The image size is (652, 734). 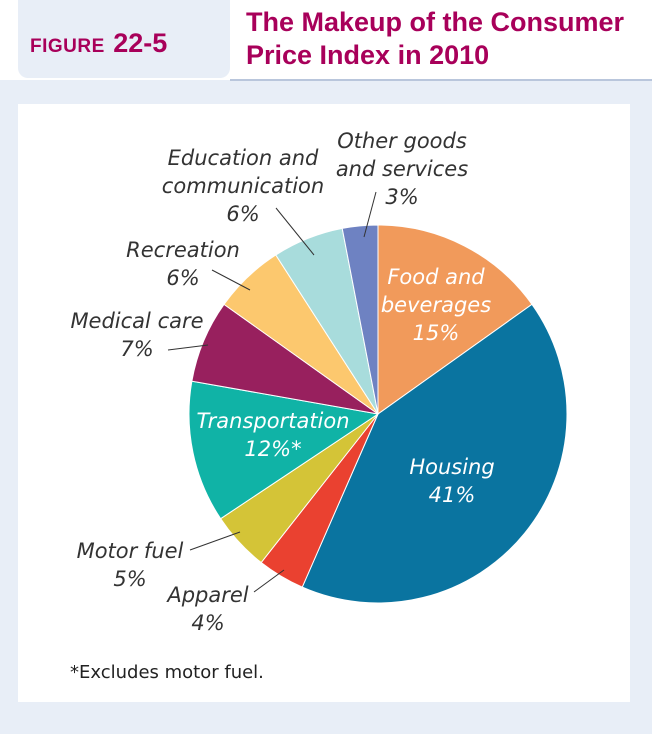 I want to click on slice-name-food-and-beverages: beverages, so click(x=436, y=305).